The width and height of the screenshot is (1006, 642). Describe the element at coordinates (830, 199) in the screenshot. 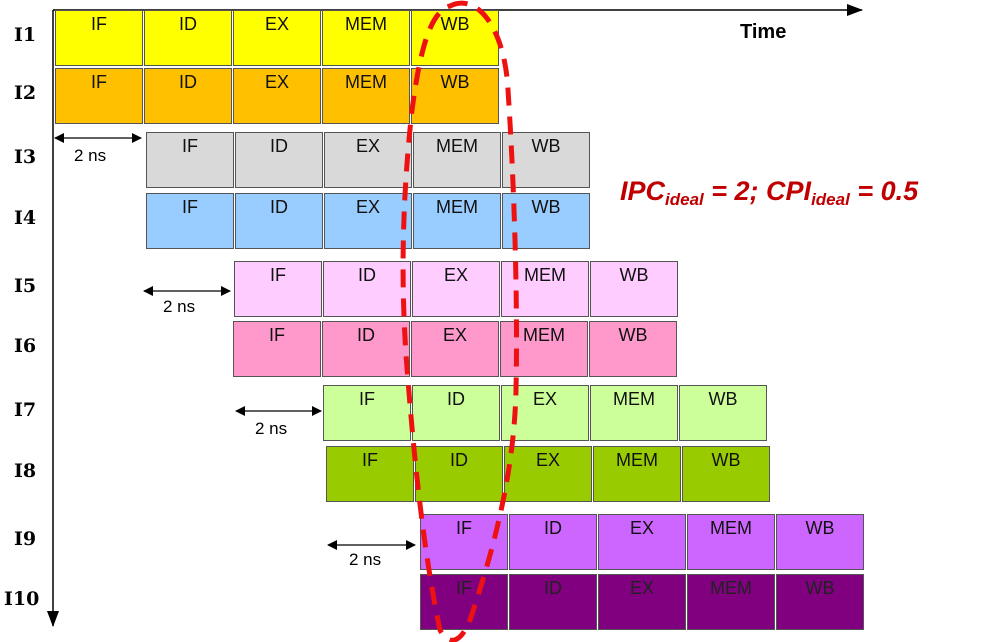

I see `cpi-subscript: ideal` at that location.